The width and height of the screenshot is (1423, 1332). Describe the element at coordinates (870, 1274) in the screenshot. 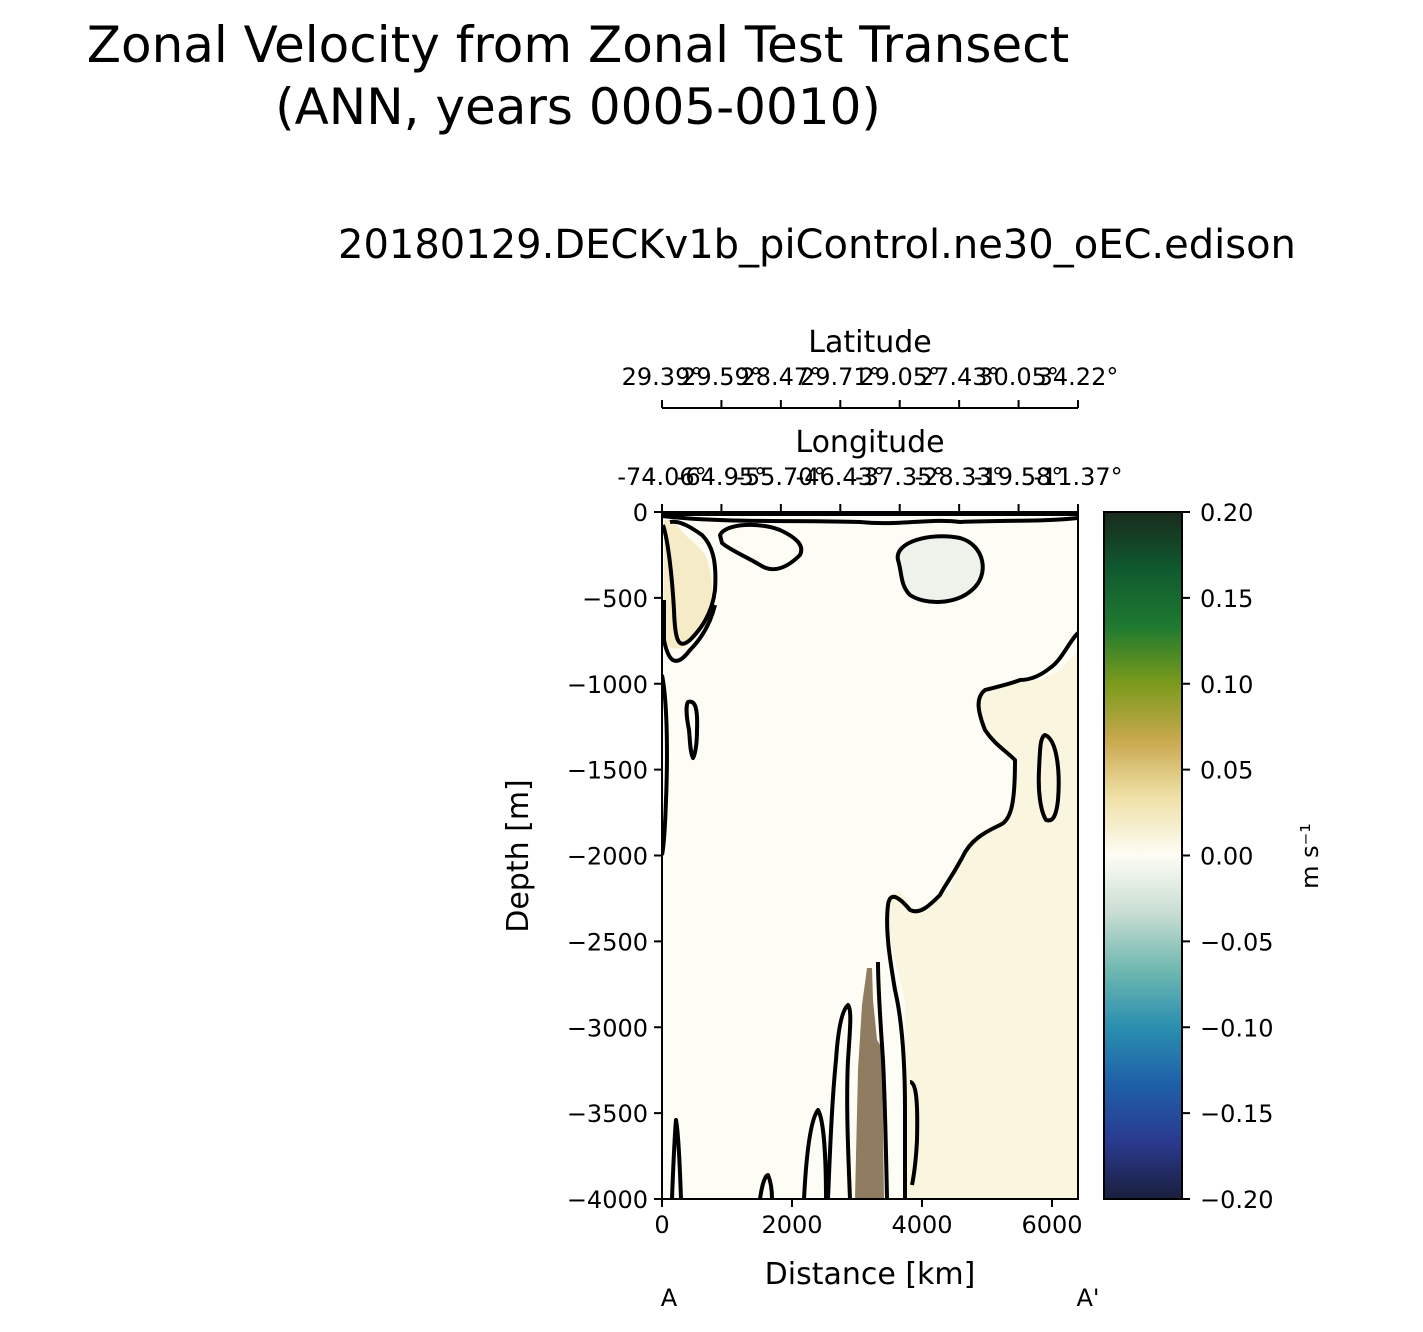

I see `x-axis-label: Distance [km]` at that location.